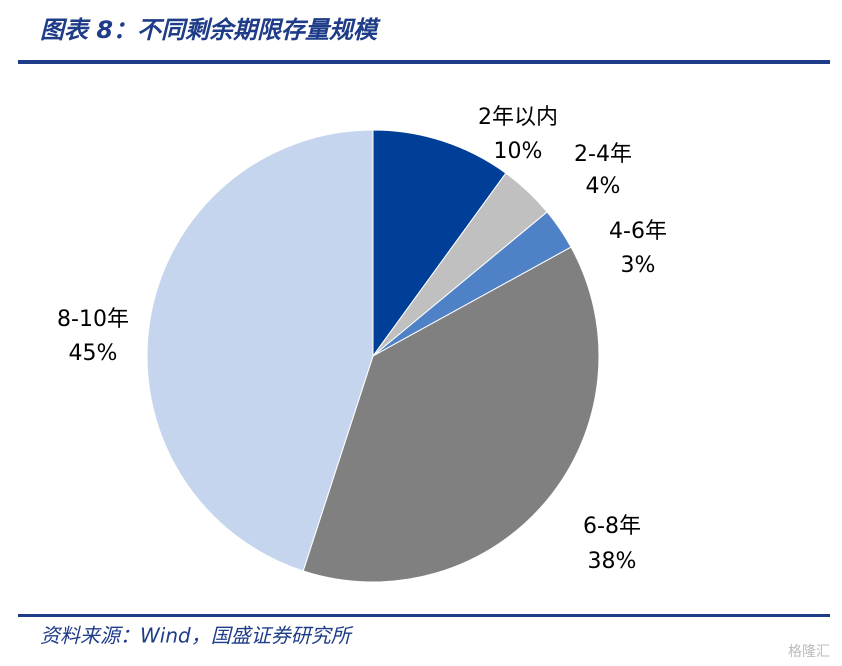 Image resolution: width=842 pixels, height=666 pixels. I want to click on watermark: 格隆汇, so click(809, 652).